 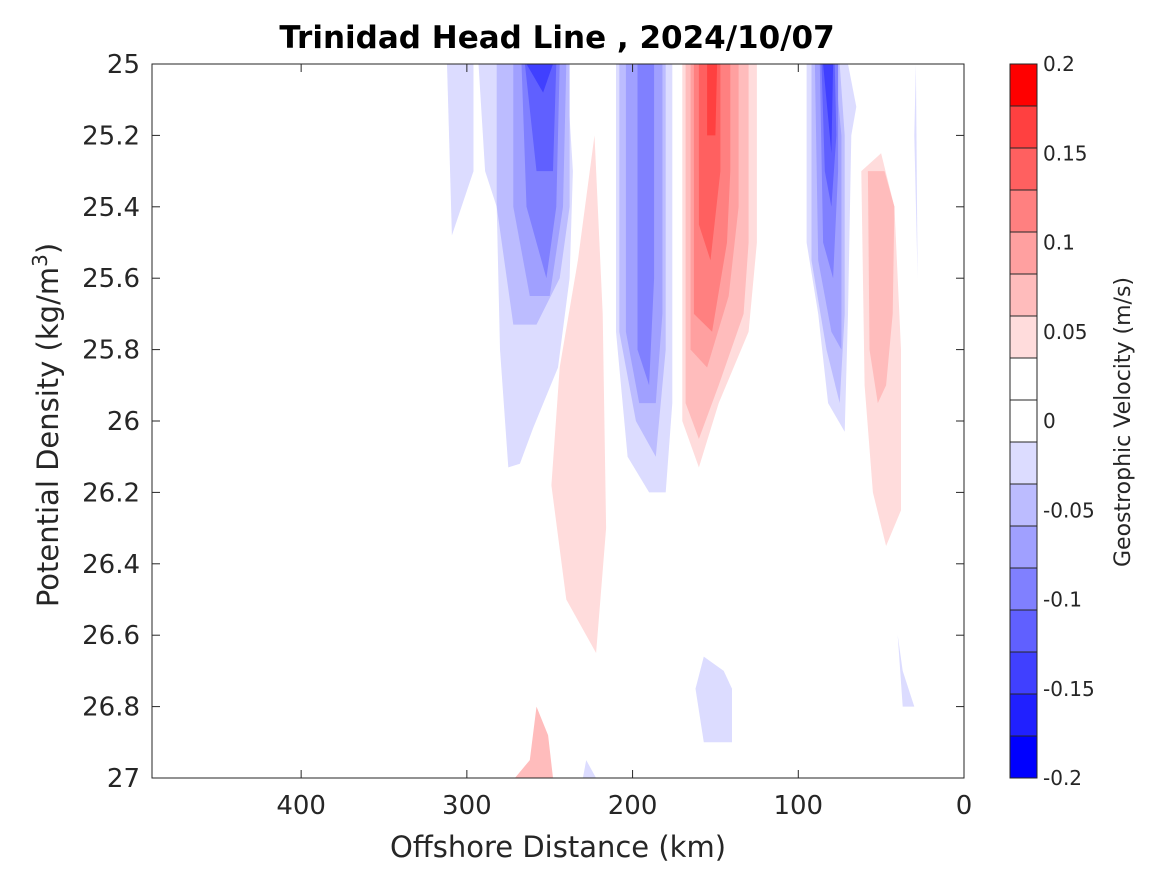 I want to click on y-tick-label: 26.4, so click(x=111, y=565).